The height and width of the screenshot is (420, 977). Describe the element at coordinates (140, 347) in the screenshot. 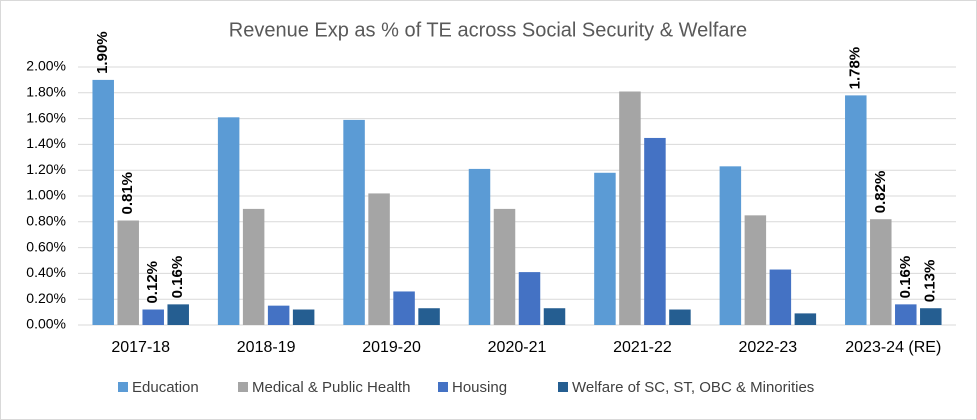

I see `x-tick-label: 2017-18` at that location.